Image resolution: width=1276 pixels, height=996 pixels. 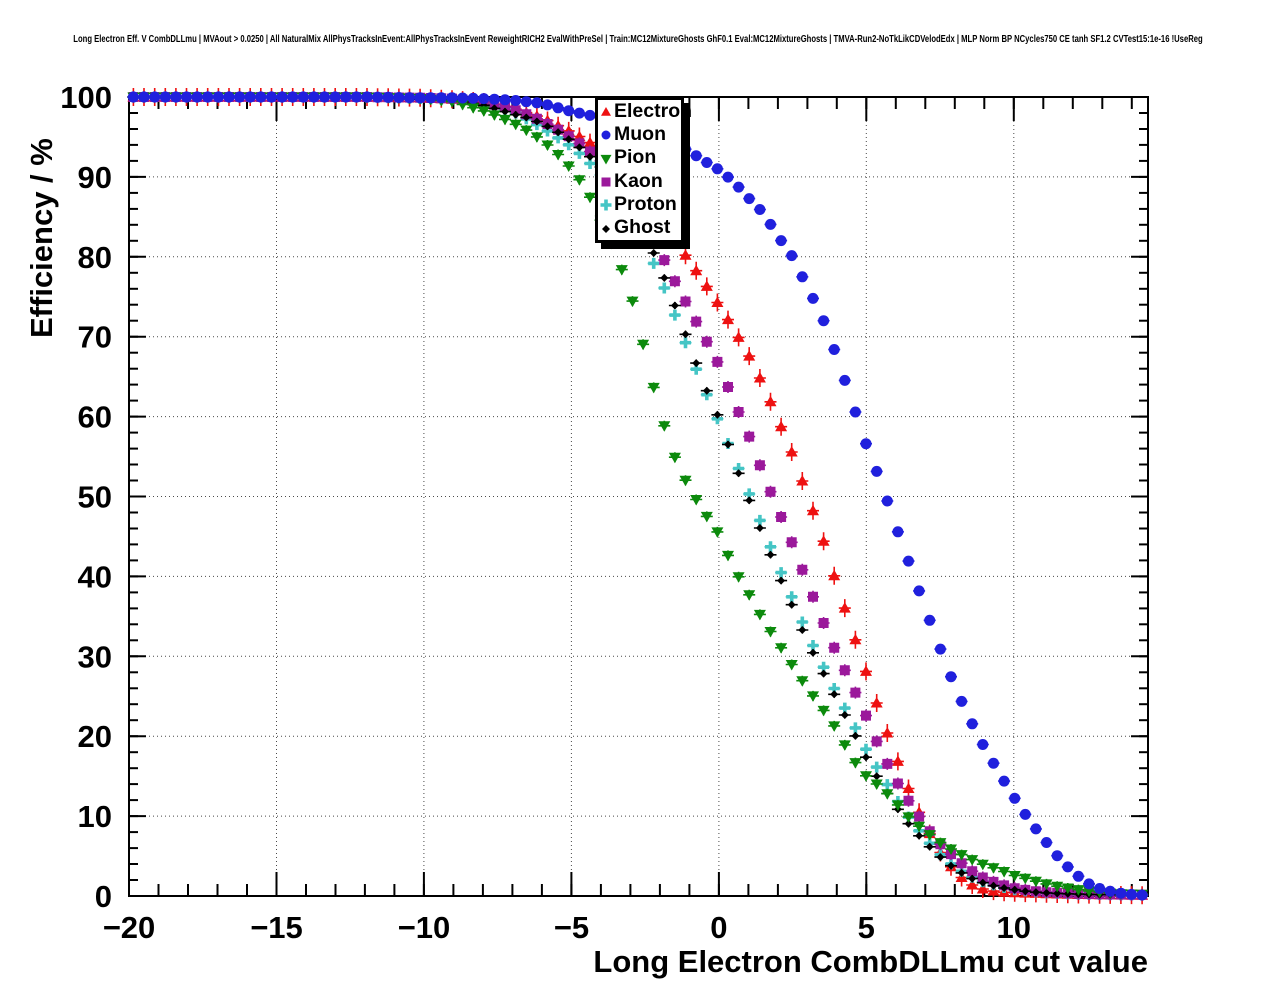 I want to click on diamond-icon, so click(x=606, y=228).